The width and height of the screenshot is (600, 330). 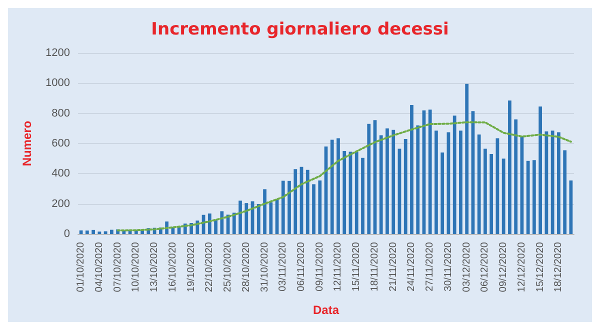 What do you see at coordinates (172, 267) in the screenshot?
I see `x-tick-label: 16/10/2020` at bounding box center [172, 267].